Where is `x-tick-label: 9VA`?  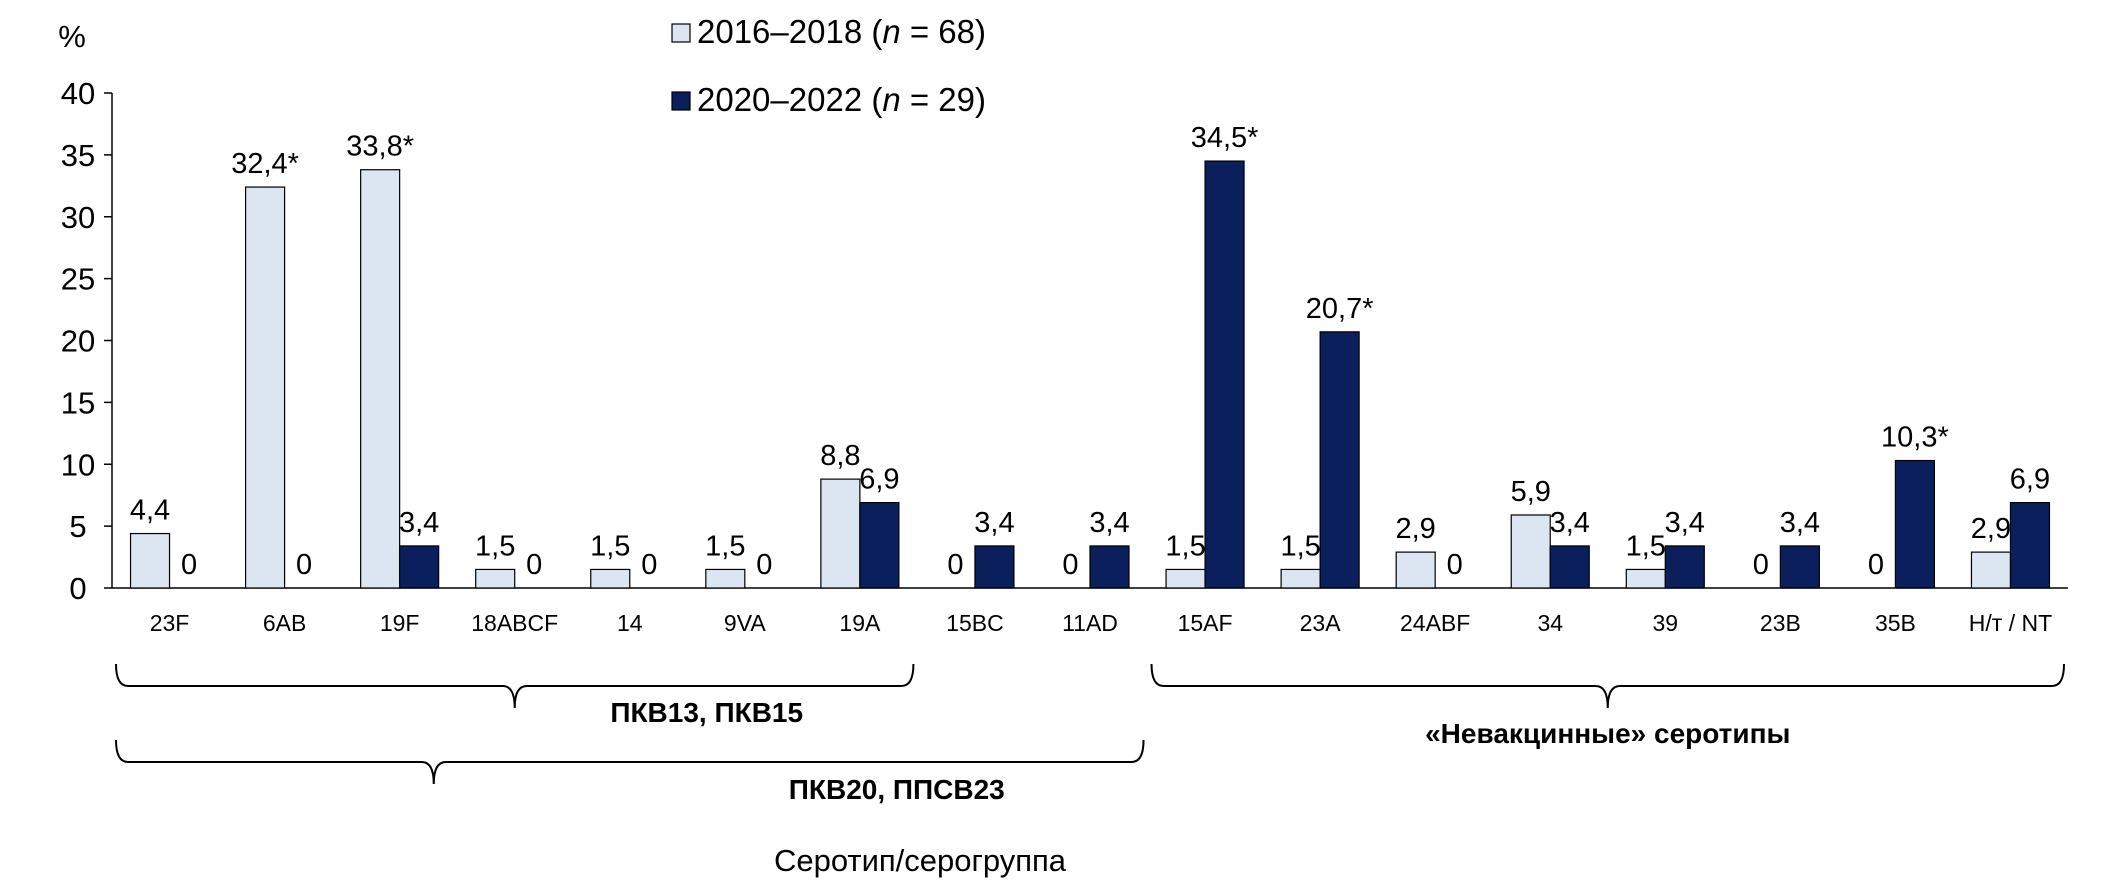 x-tick-label: 9VA is located at coordinates (745, 623).